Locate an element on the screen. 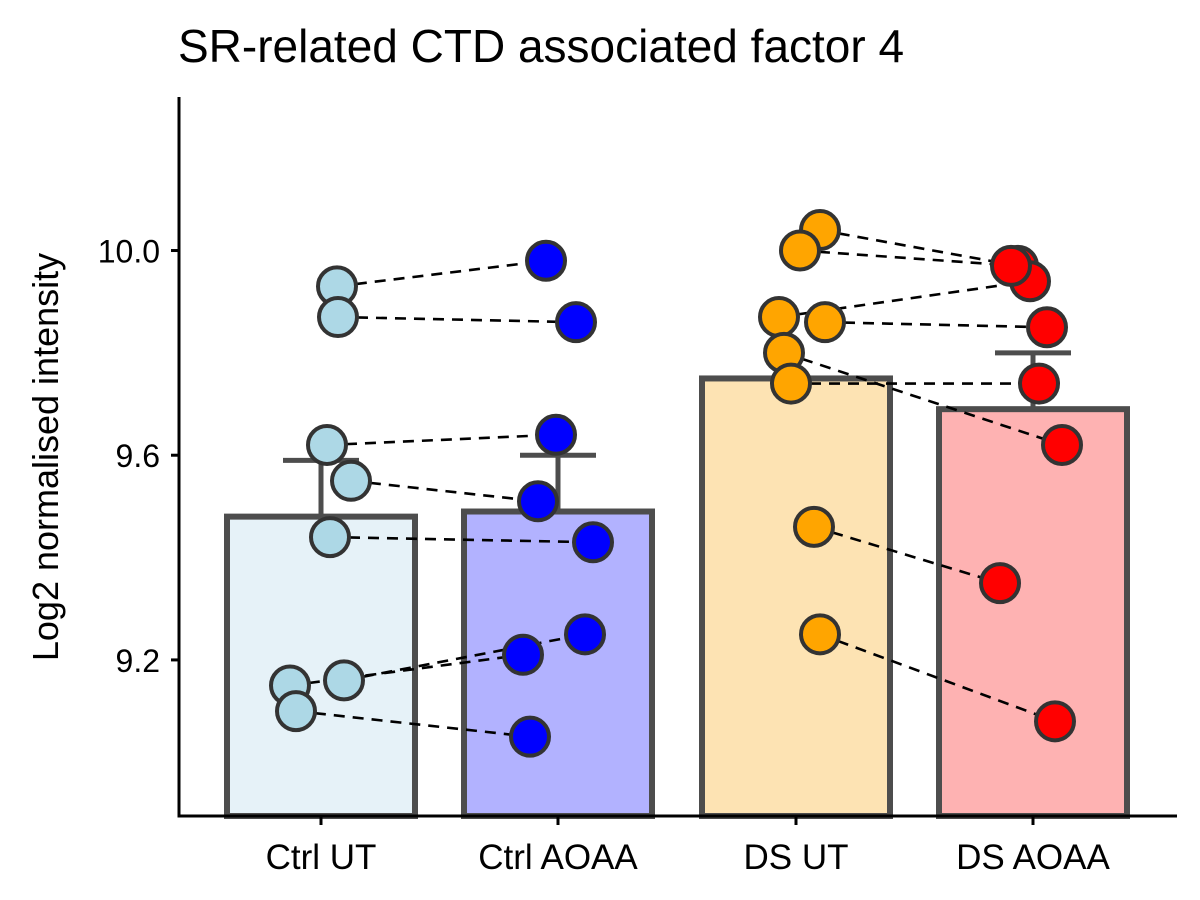 This screenshot has width=1200, height=900. y-tick-label: 9.6 is located at coordinates (138, 456).